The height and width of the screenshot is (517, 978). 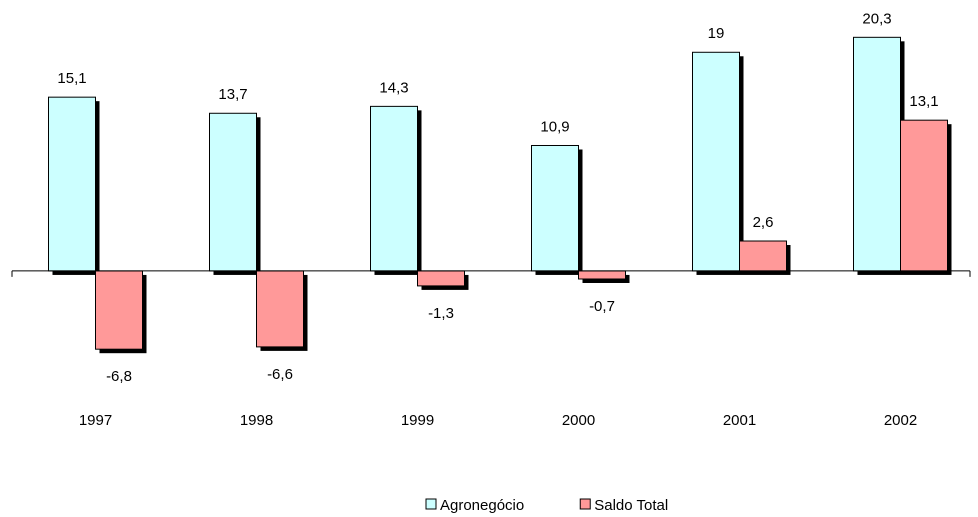 I want to click on legend-label: Agronegócio, so click(x=482, y=505).